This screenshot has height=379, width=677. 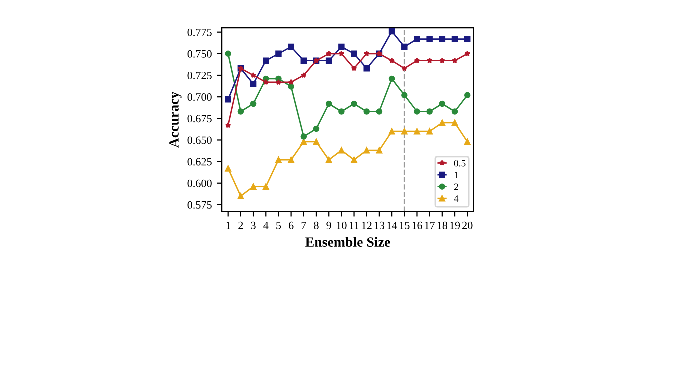 I want to click on legend-label: 4, so click(x=456, y=199).